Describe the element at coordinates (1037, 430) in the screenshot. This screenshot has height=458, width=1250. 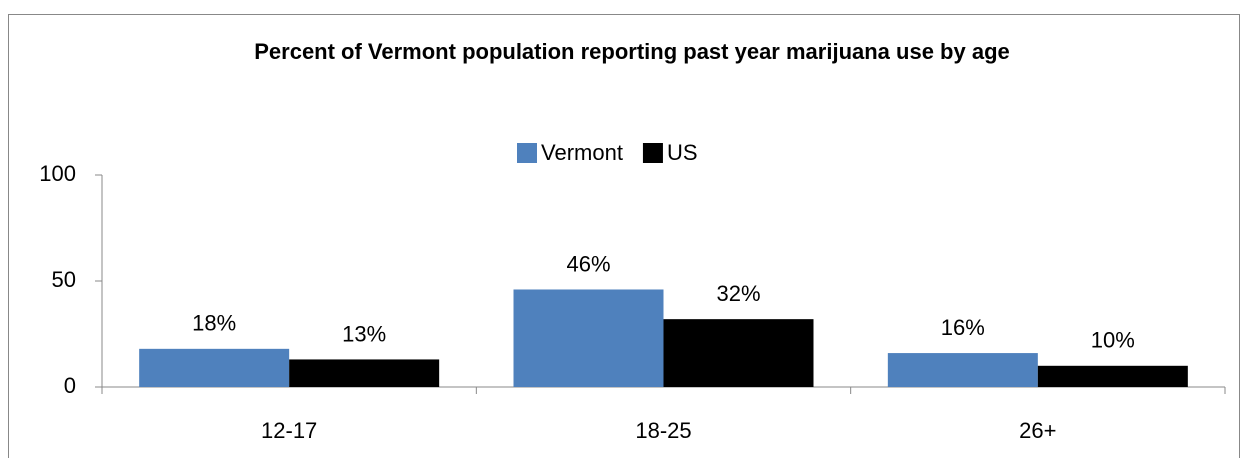
I see `x-tick-label: 26+` at that location.